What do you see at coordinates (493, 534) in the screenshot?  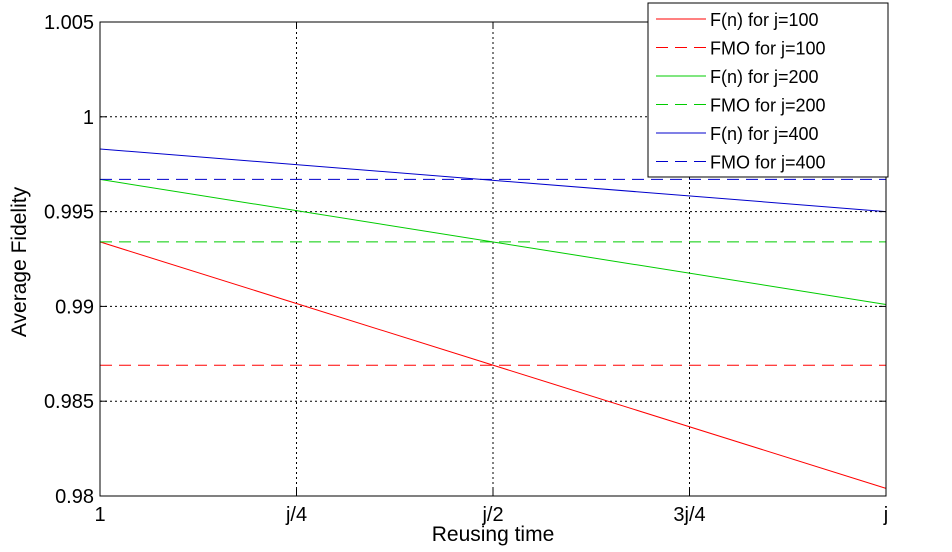 I see `x-axis-label: Reusing time` at bounding box center [493, 534].